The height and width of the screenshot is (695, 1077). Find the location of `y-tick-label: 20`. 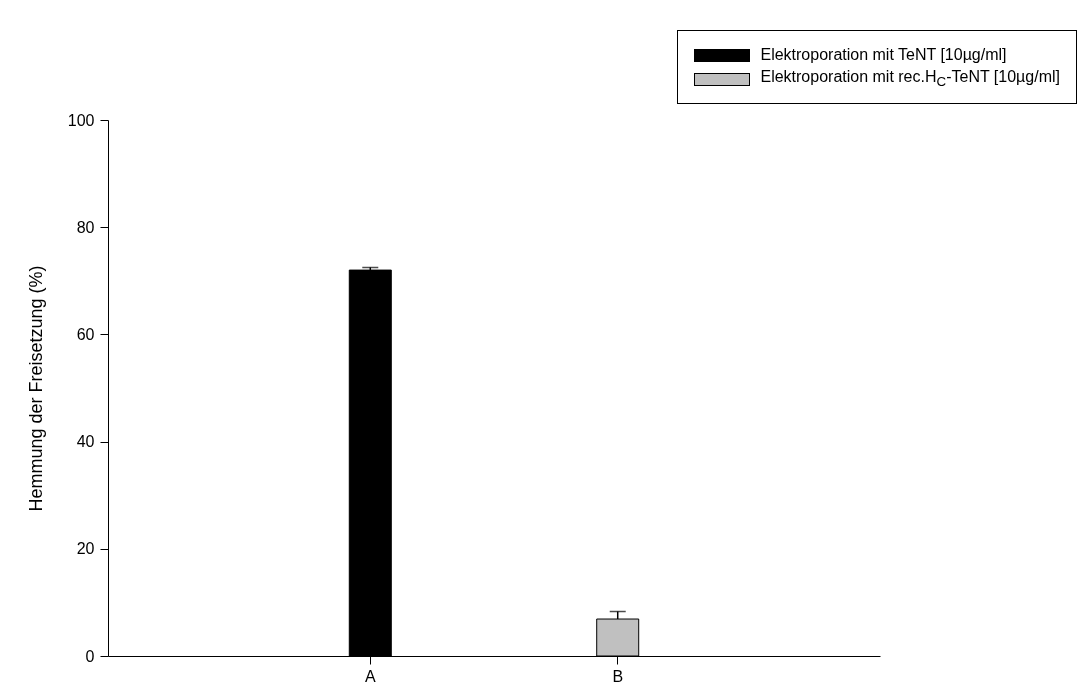

y-tick-label: 20 is located at coordinates (85, 549).